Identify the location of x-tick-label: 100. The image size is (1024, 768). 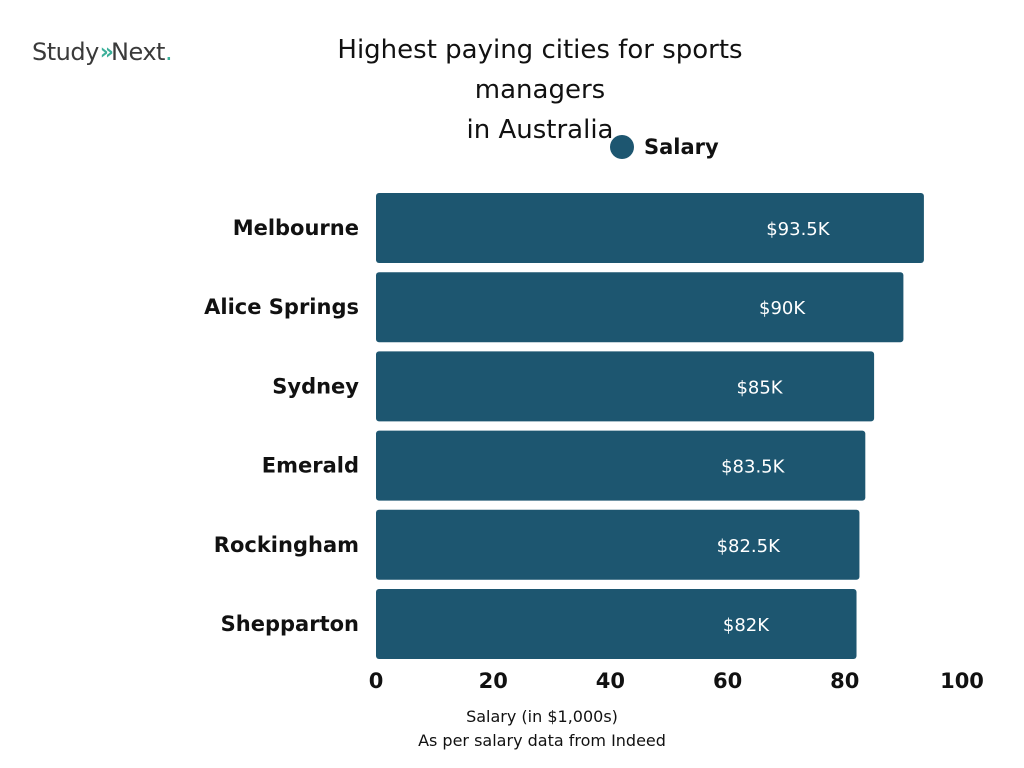
(962, 681).